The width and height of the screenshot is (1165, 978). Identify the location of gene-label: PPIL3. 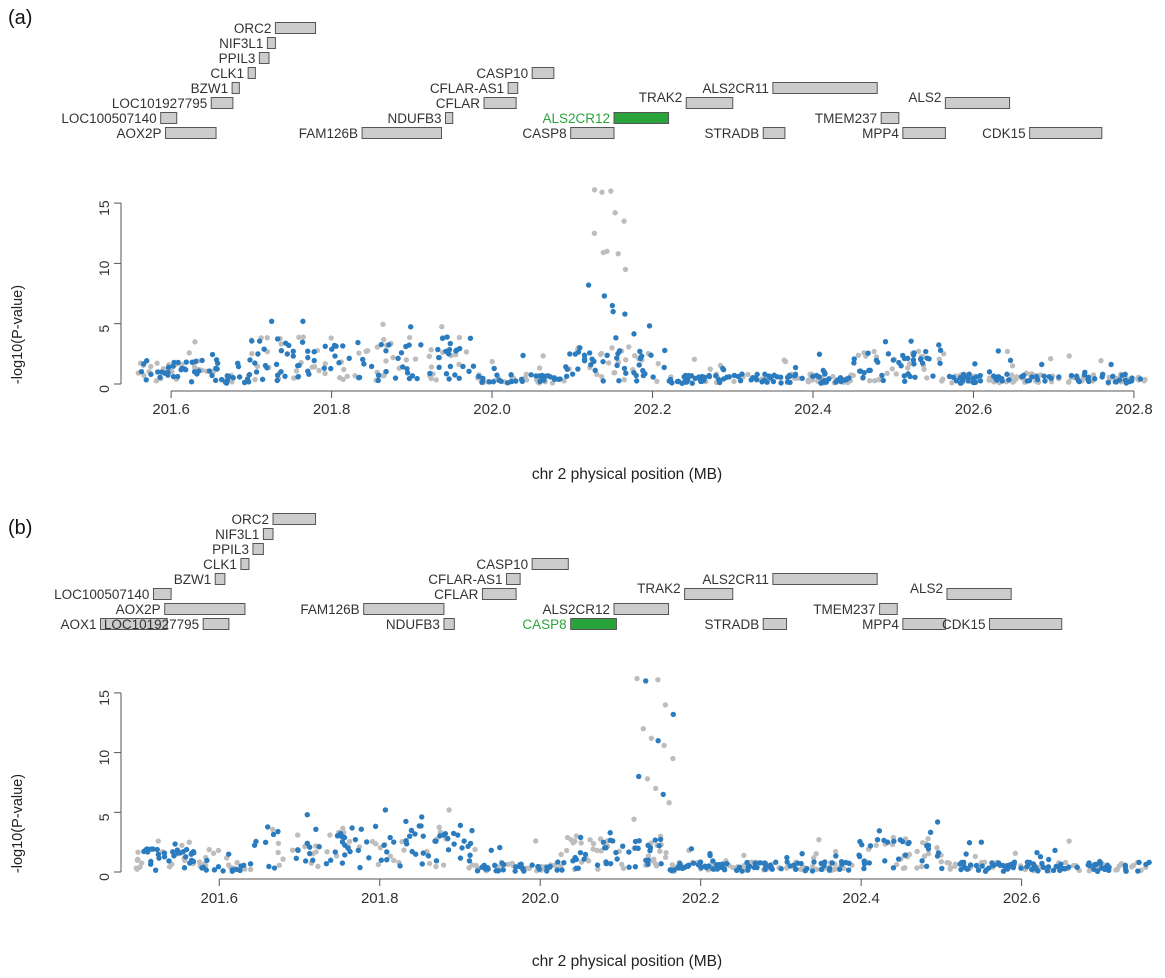
(237, 58).